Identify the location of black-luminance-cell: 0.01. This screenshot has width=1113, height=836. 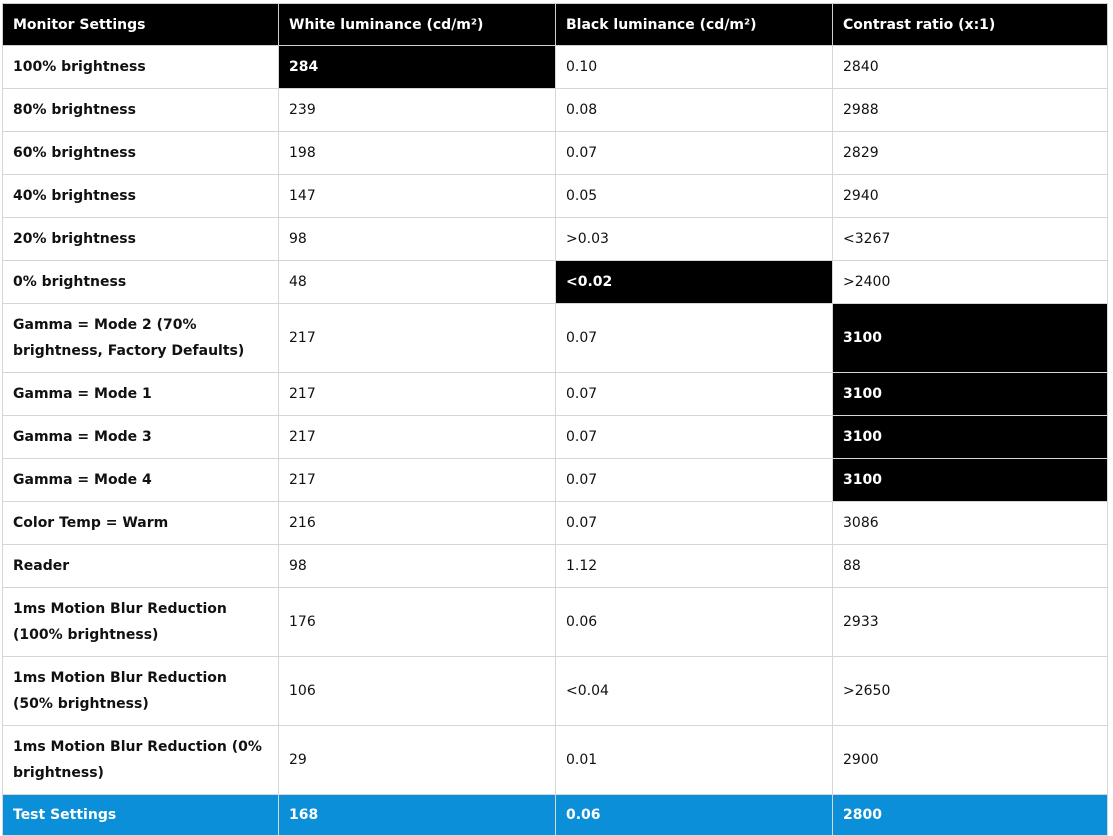
(694, 760).